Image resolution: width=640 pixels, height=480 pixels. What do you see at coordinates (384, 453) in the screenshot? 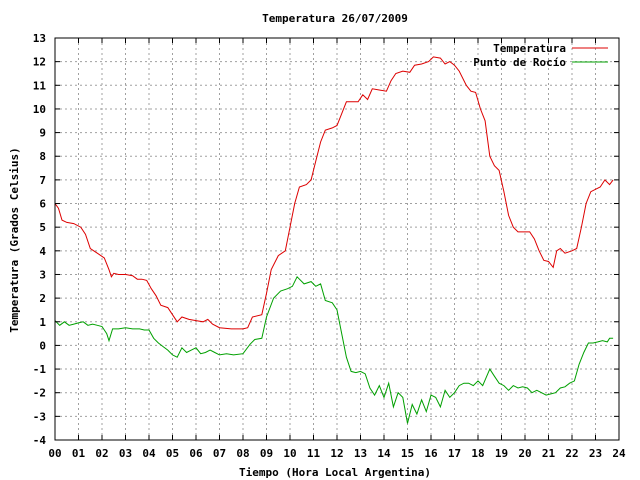
I see `x-tick-label: 14` at bounding box center [384, 453].